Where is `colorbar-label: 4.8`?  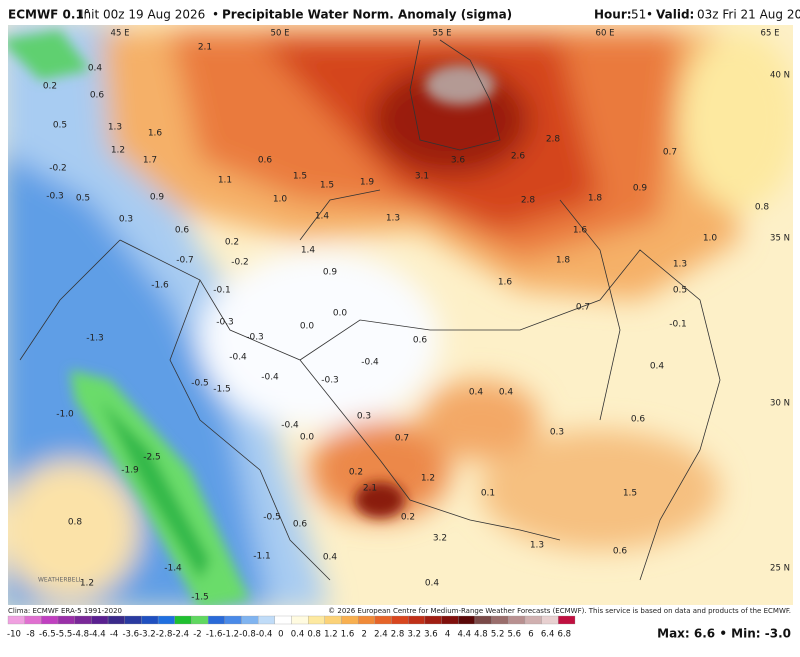
colorbar-label: 4.8 is located at coordinates (481, 635).